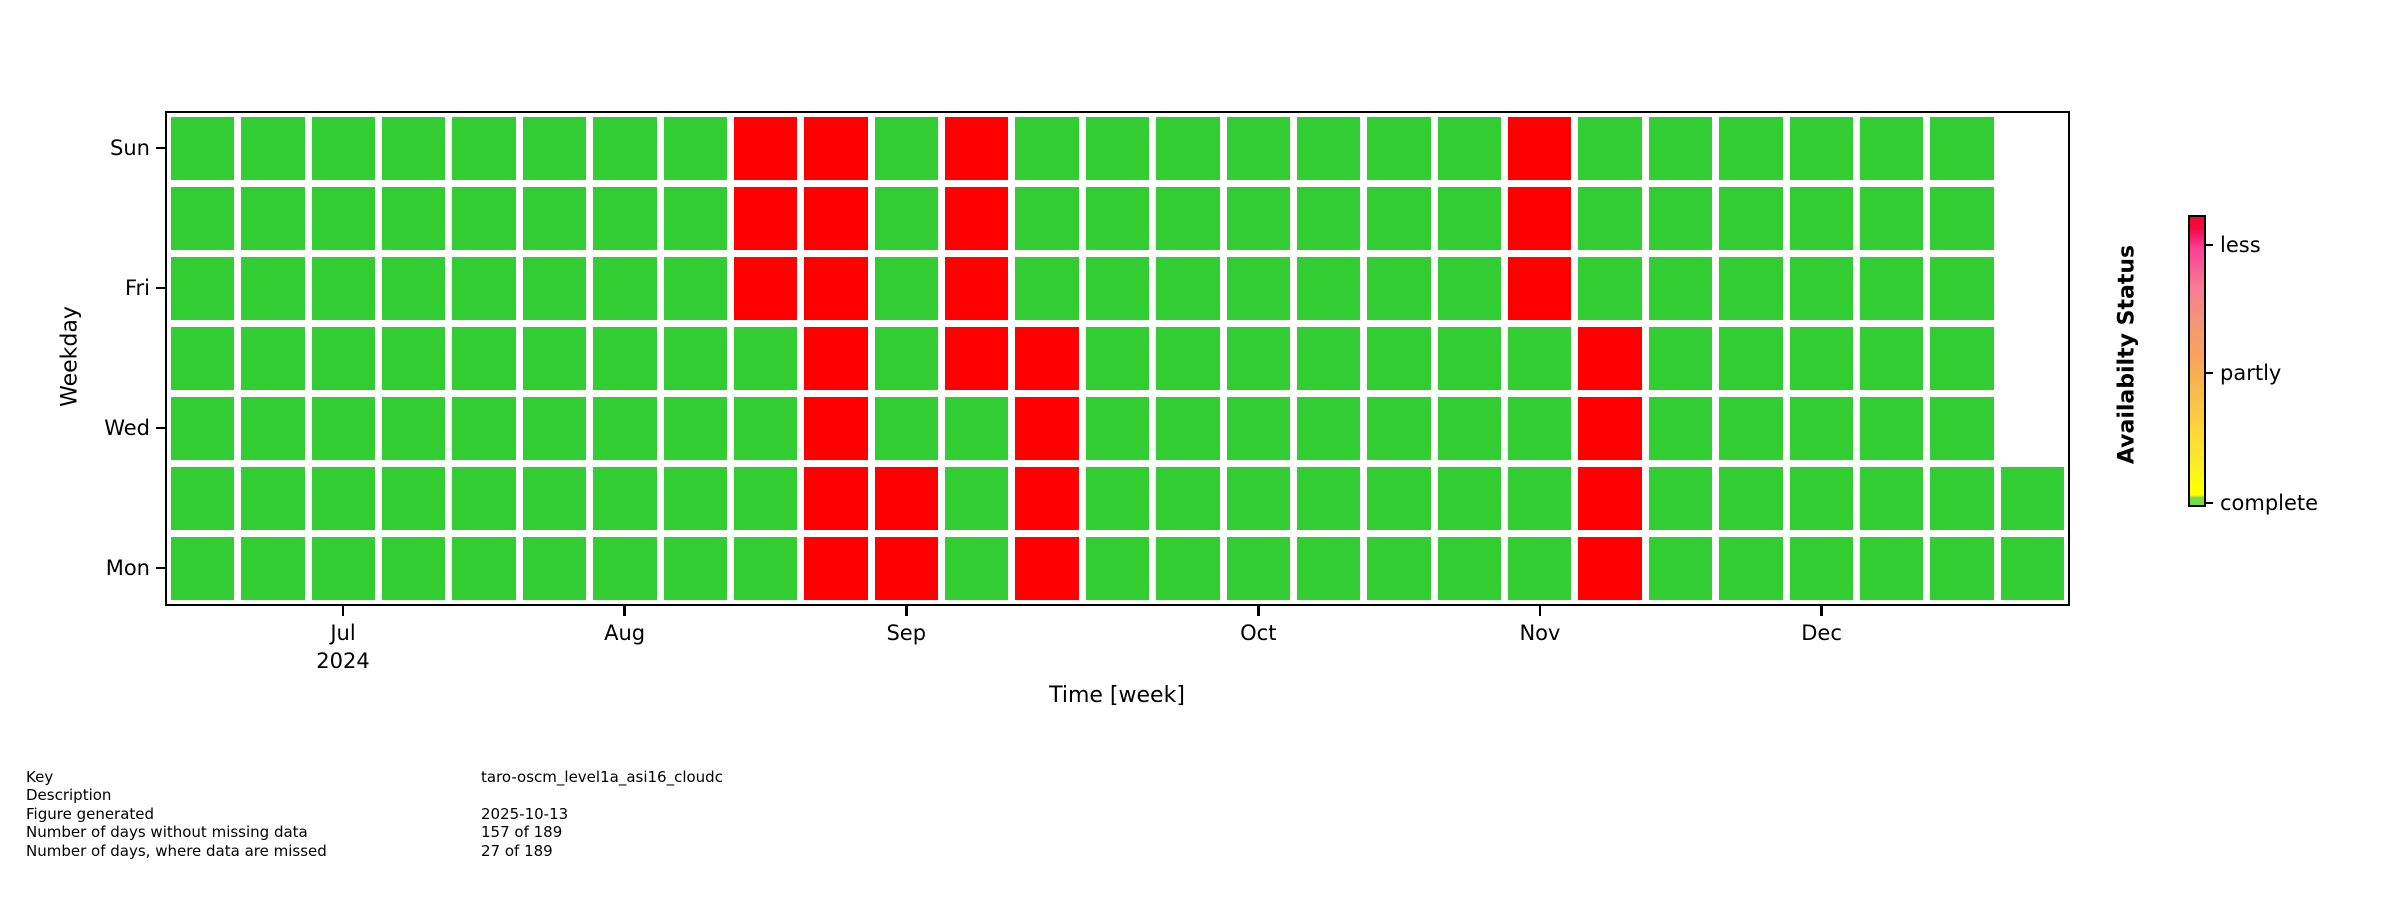 The height and width of the screenshot is (900, 2400). I want to click on x-tick-label: Nov, so click(1540, 633).